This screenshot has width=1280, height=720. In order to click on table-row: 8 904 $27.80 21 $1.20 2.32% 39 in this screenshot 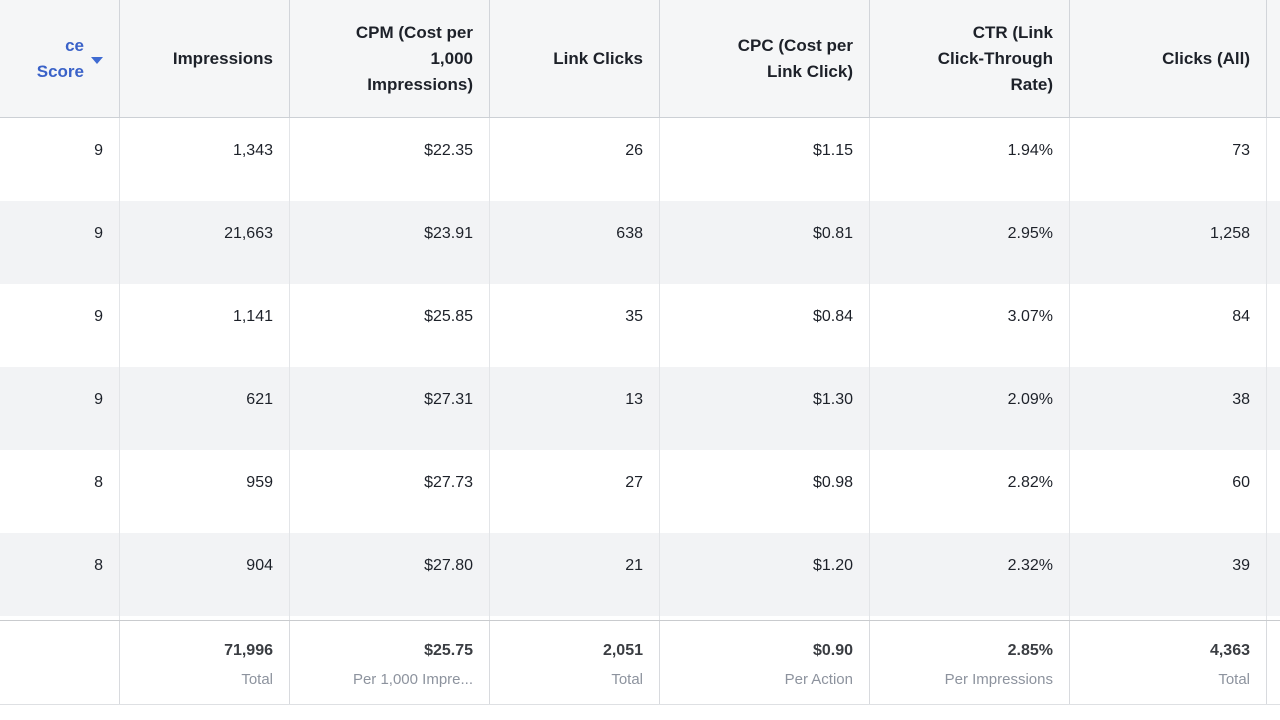, I will do `click(640, 574)`.